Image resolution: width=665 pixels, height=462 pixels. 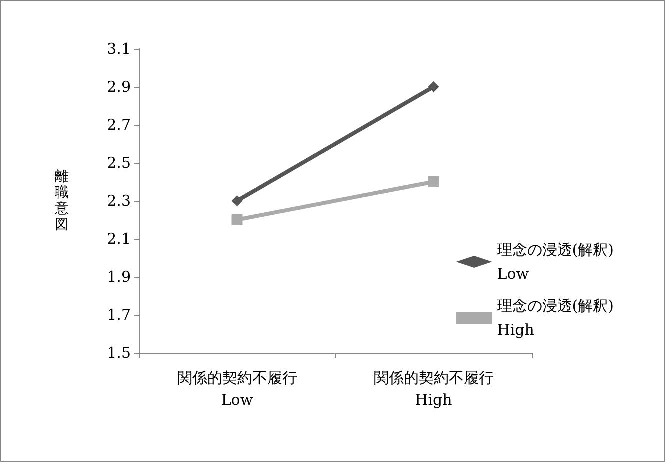 I want to click on y-tick-label: 2.3, so click(x=119, y=201).